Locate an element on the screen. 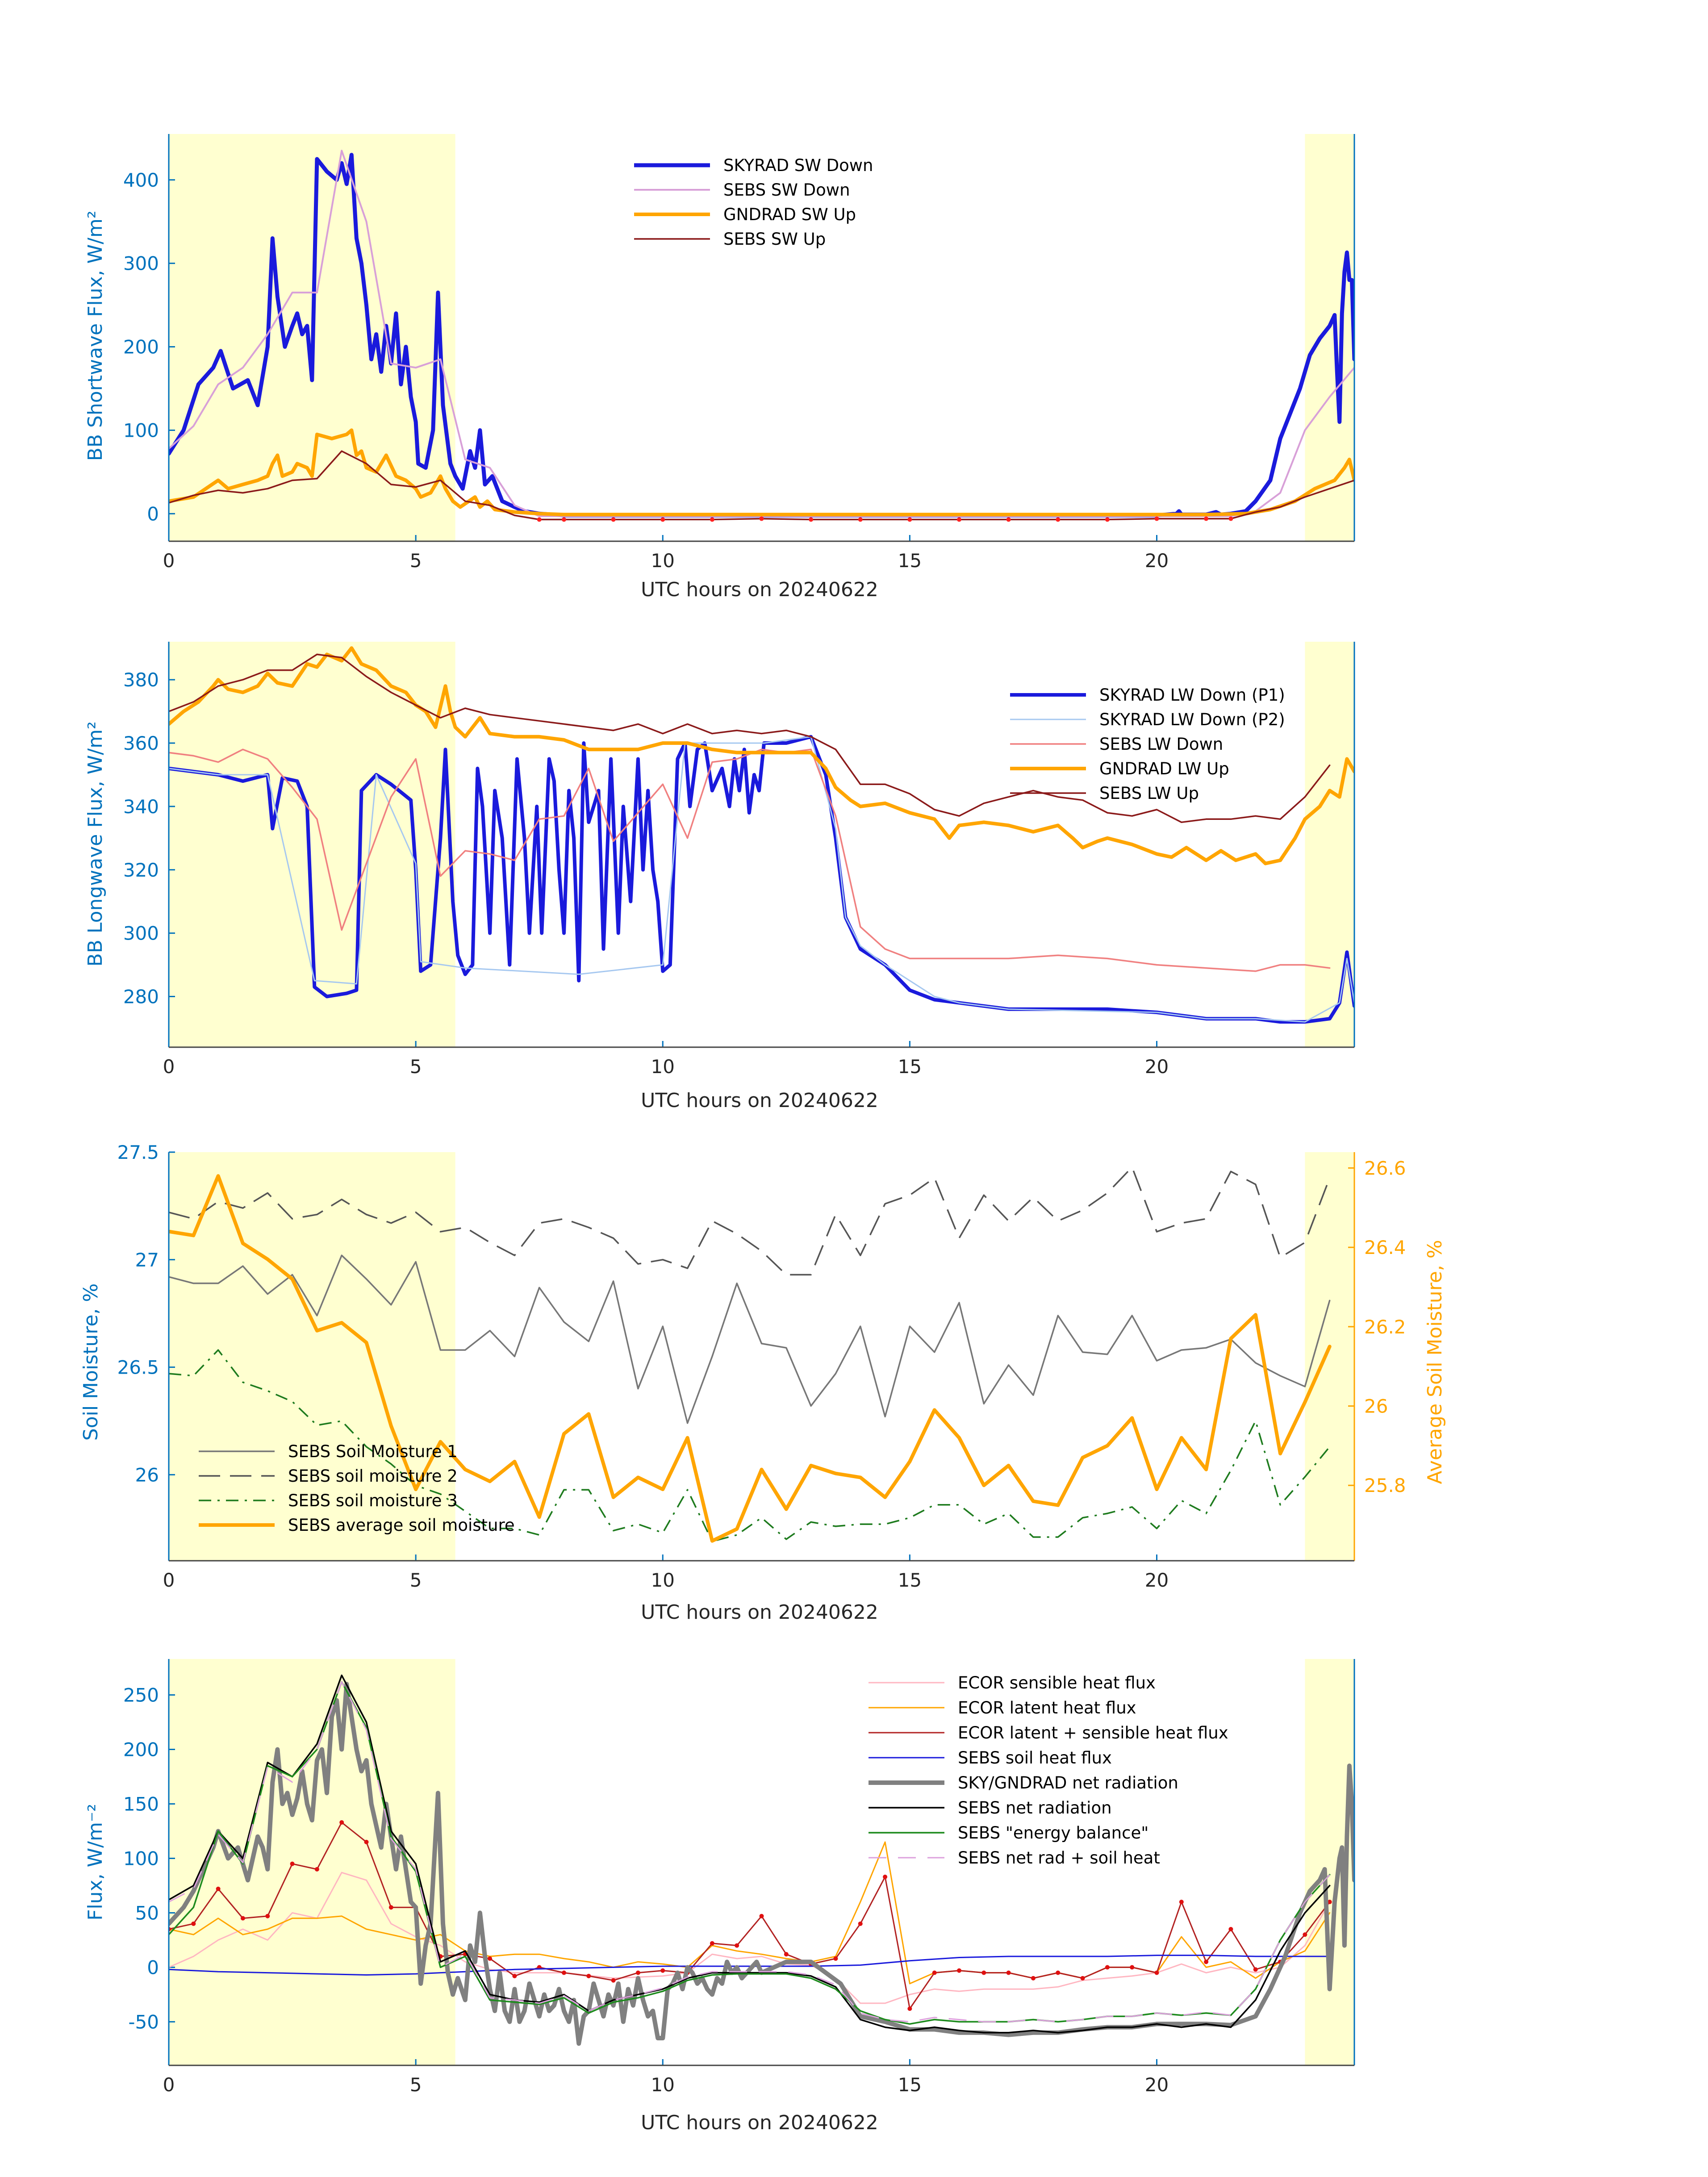 This screenshot has width=1708, height=2177. soil-moisture-y-tick-label: 26 is located at coordinates (147, 1475).